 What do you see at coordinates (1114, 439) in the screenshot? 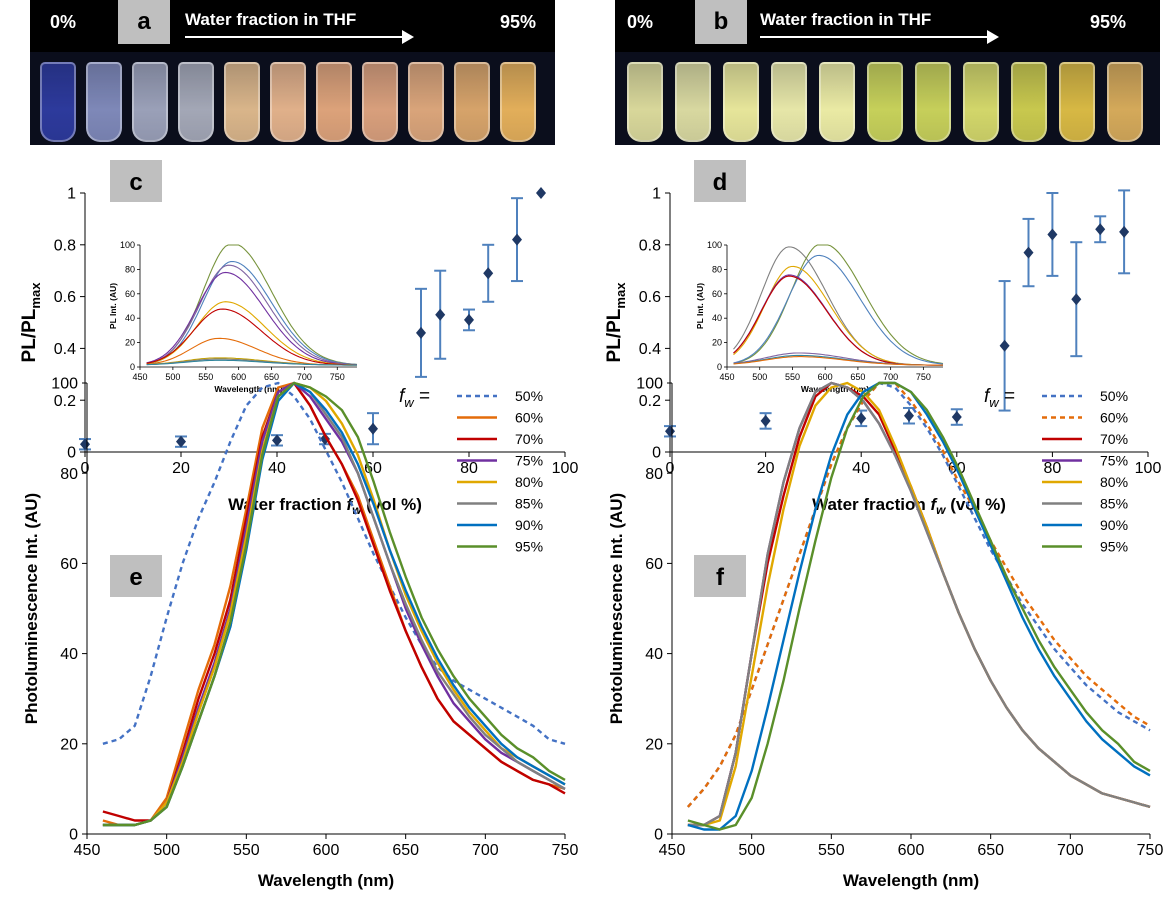
I see `legend-label: 70%` at bounding box center [1114, 439].